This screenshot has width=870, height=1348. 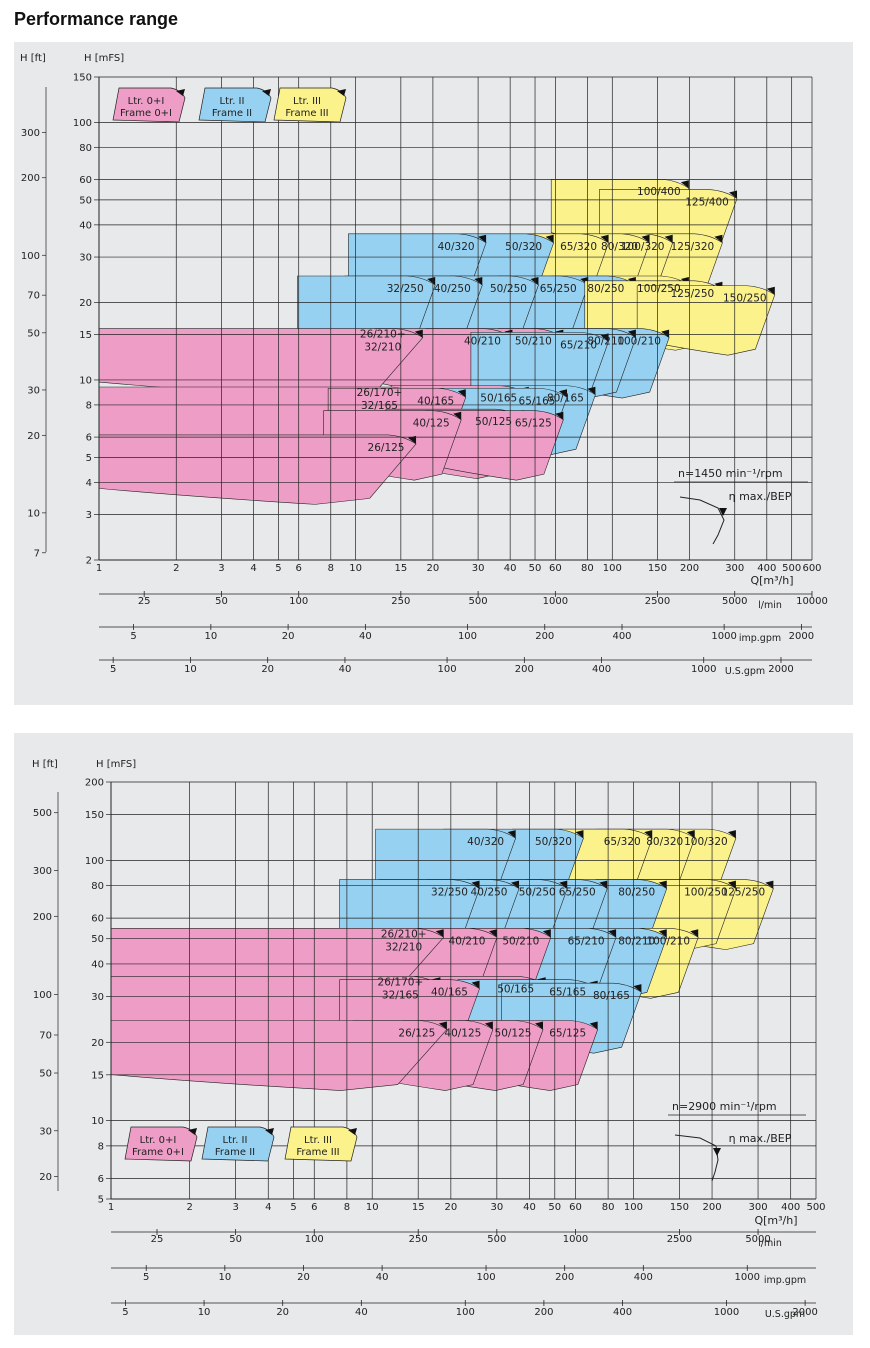 I want to click on x-tick-label: 15, so click(x=418, y=1207).